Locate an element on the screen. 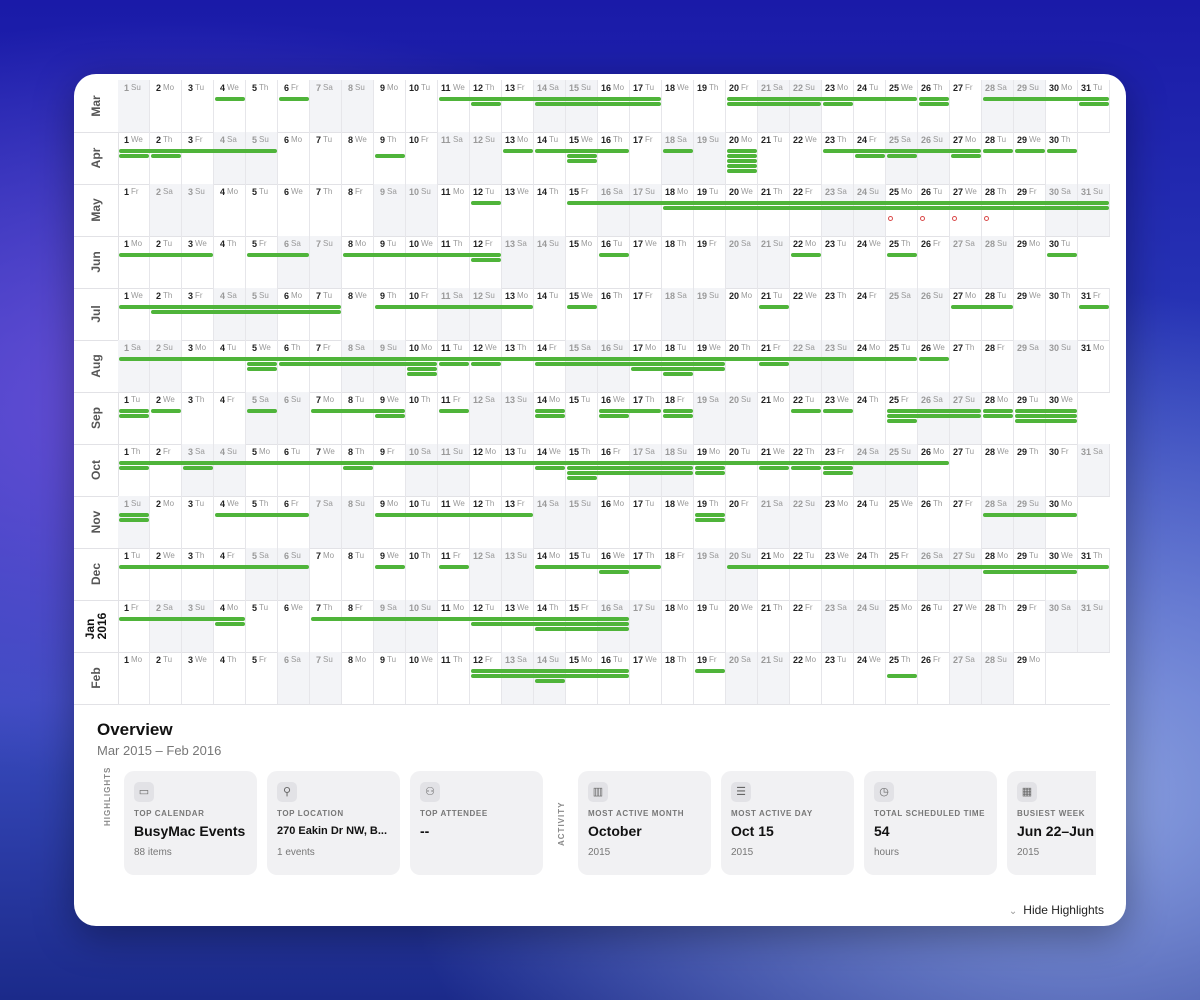 This screenshot has width=1200, height=1000. day-cell: 27 Fr is located at coordinates (966, 106).